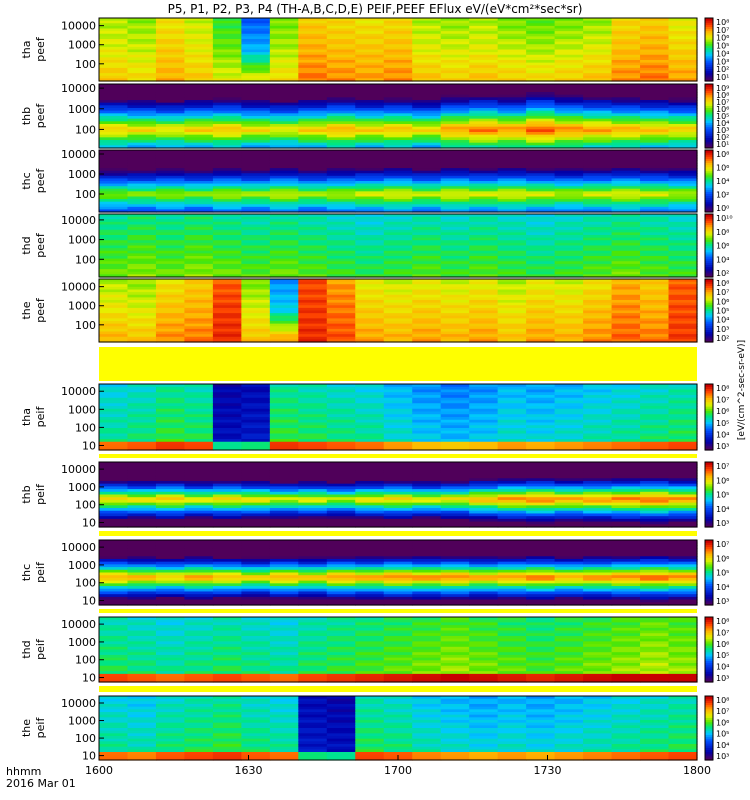 Image resolution: width=750 pixels, height=800 pixels. I want to click on colorbar-tick-label: 10², so click(722, 195).